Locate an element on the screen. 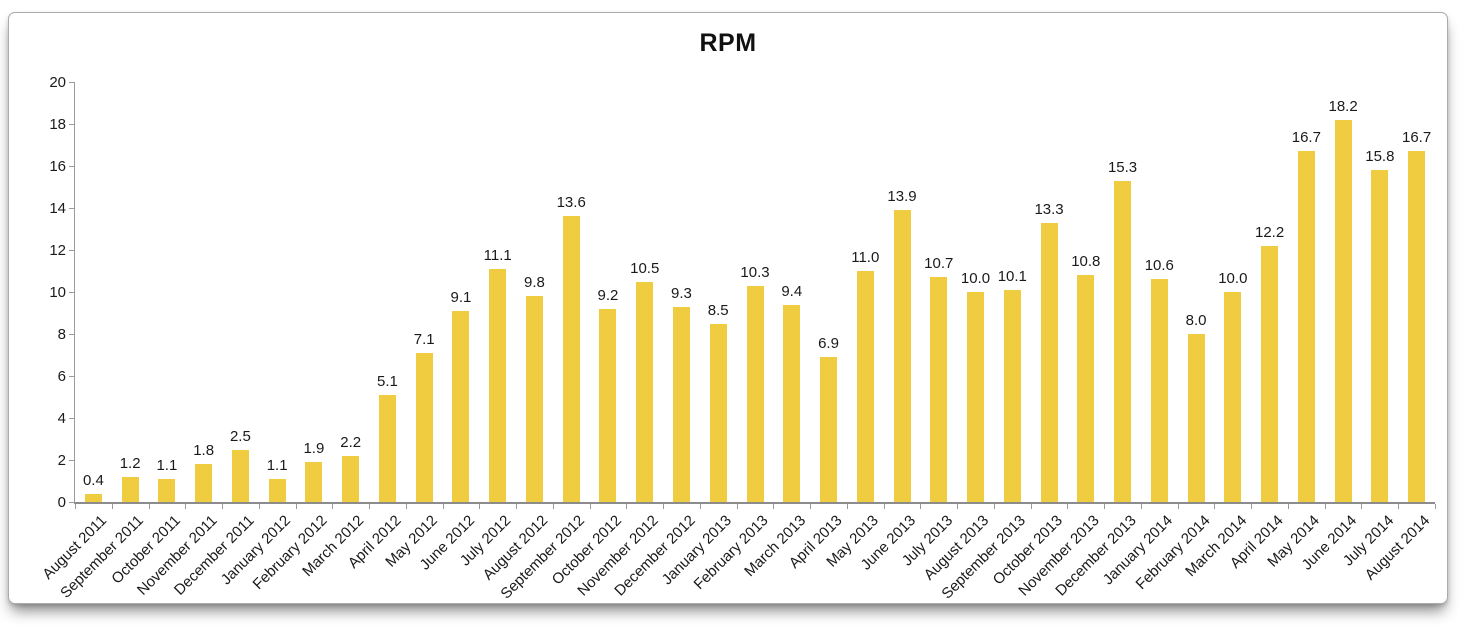 This screenshot has width=1465, height=638. bar-value-label: 9.8 is located at coordinates (534, 283).